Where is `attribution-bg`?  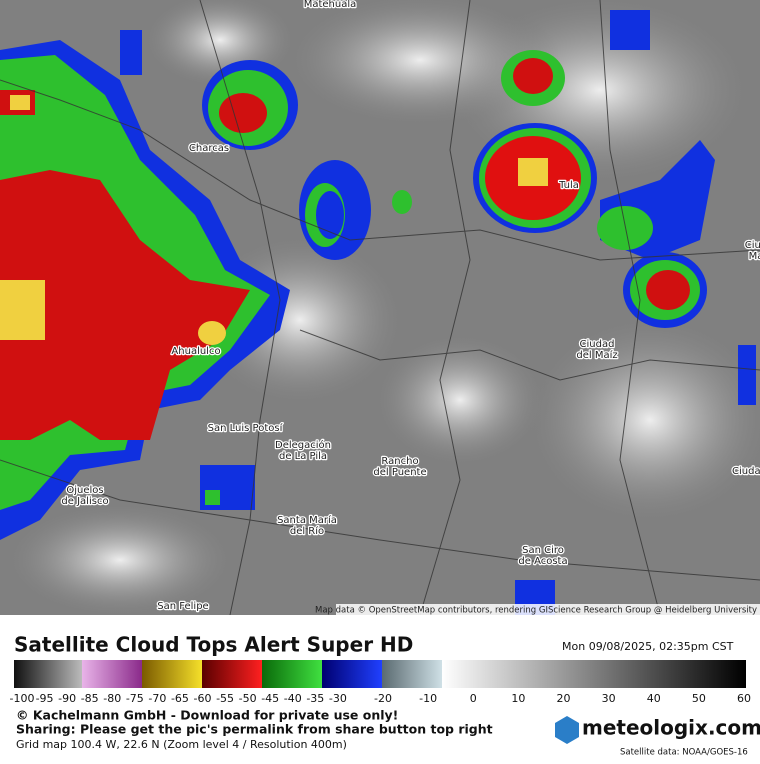
attribution-bg is located at coordinates (548, 609).